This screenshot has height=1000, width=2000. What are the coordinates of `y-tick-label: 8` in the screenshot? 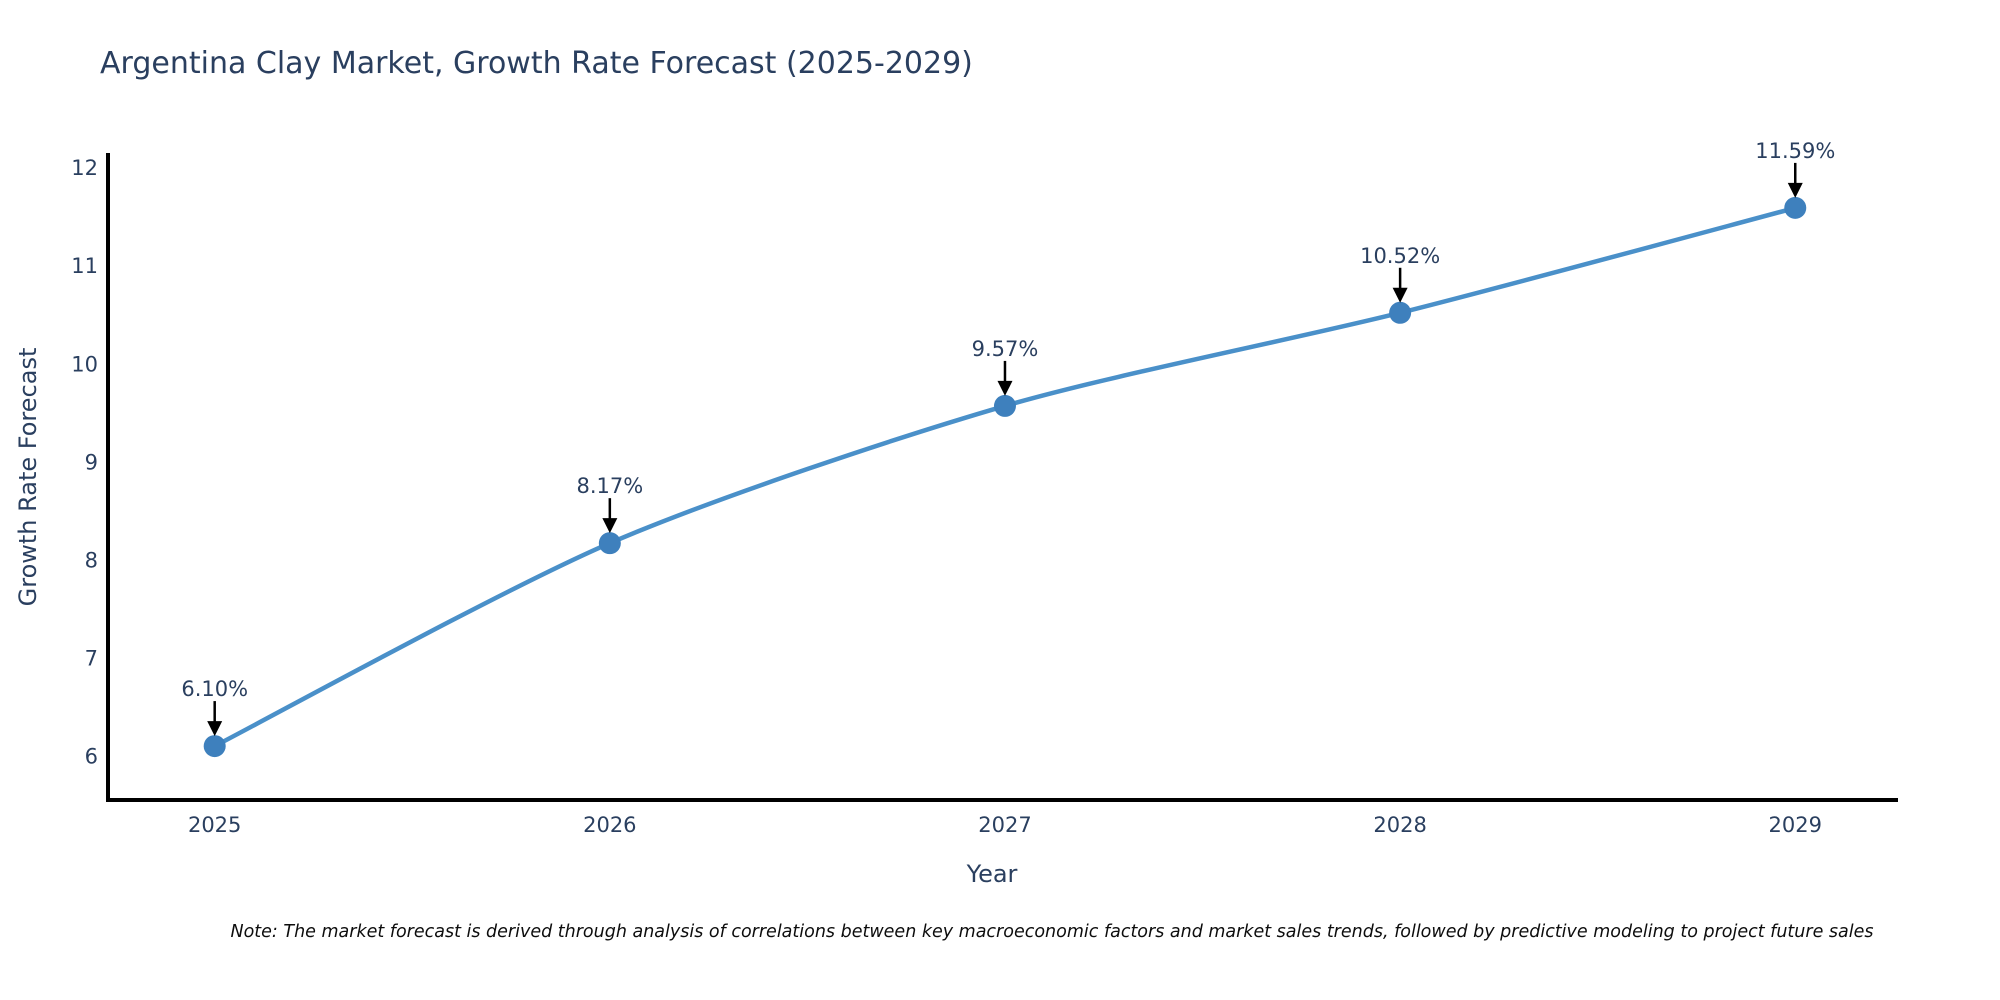 It's located at (91, 560).